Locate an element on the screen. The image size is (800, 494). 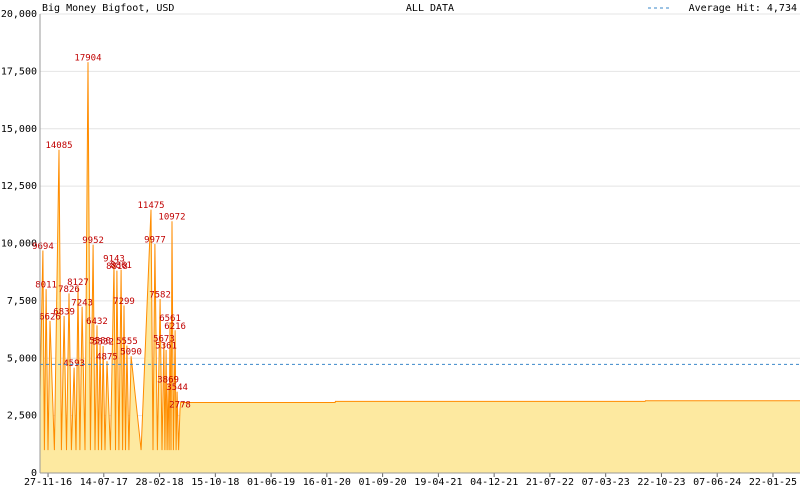
data-label: 5532 is located at coordinates (103, 343).